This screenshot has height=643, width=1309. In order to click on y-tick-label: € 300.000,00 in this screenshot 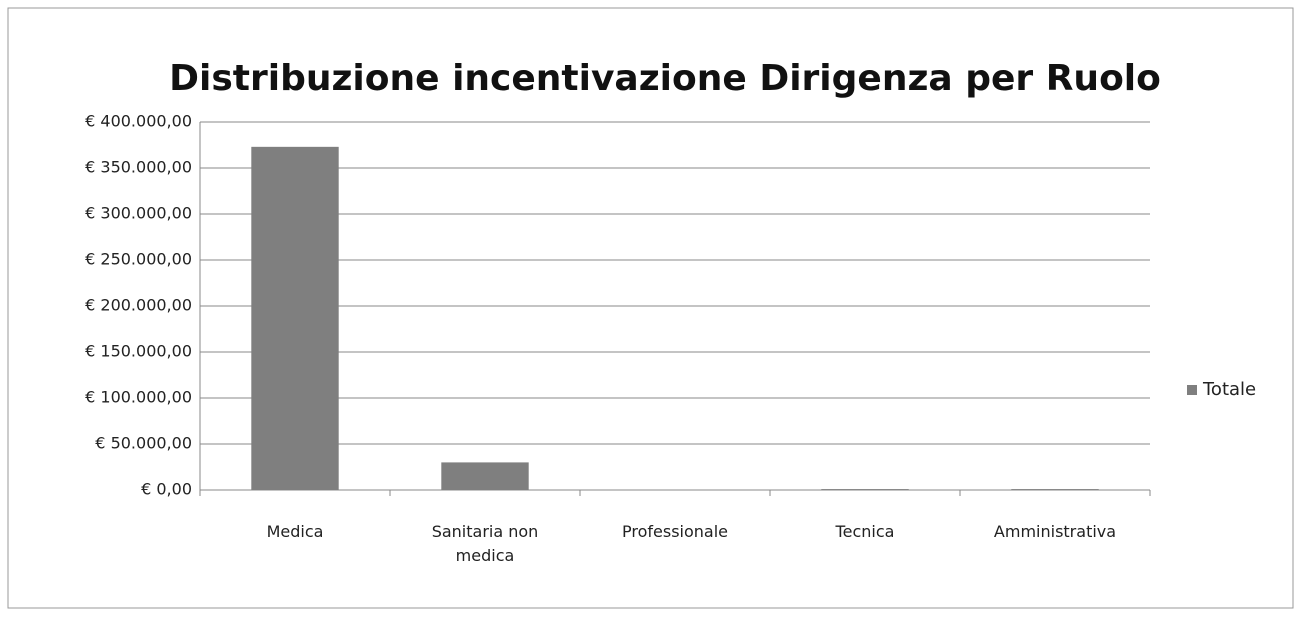, I will do `click(138, 213)`.